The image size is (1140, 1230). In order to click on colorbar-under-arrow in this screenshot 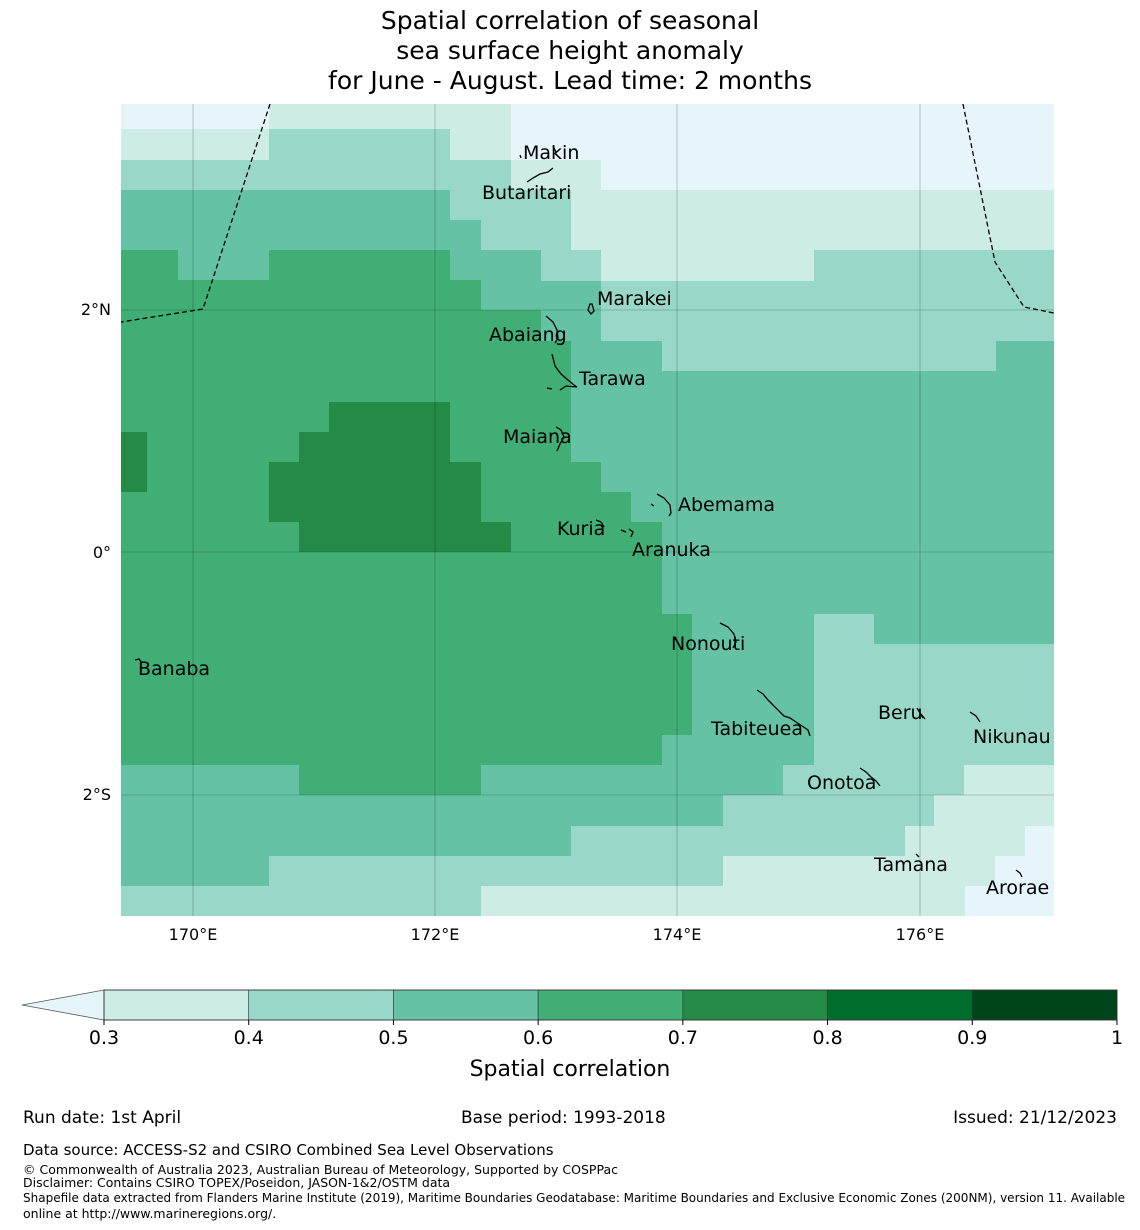, I will do `click(63, 1005)`.